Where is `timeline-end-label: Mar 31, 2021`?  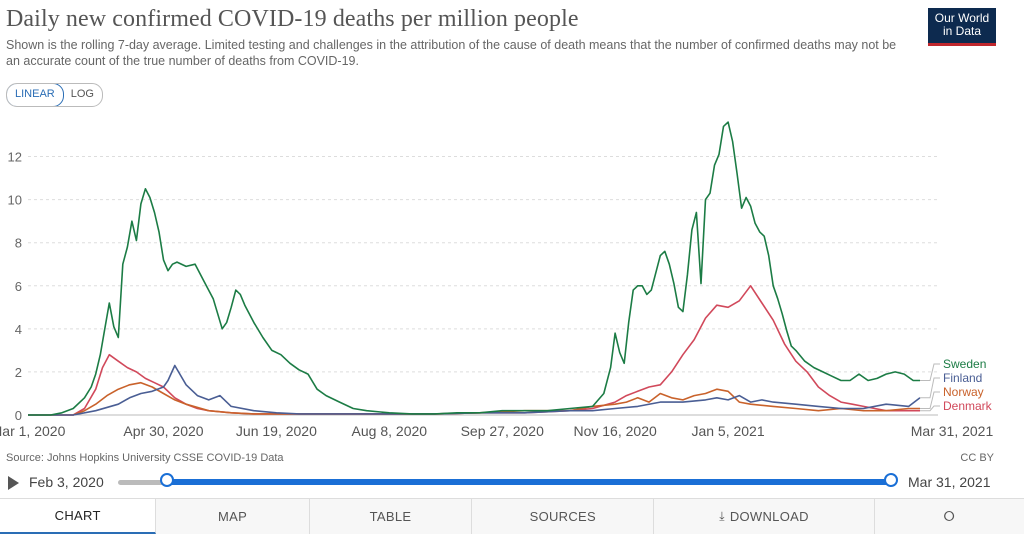 timeline-end-label: Mar 31, 2021 is located at coordinates (949, 482).